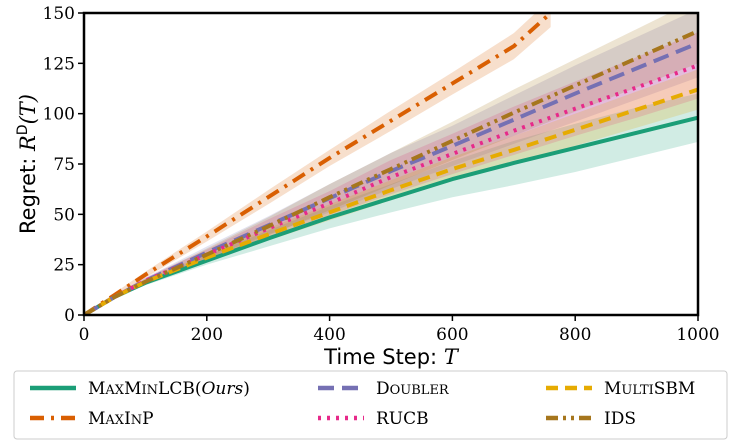  Describe the element at coordinates (329, 335) in the screenshot. I see `x-tick-label: 400` at that location.